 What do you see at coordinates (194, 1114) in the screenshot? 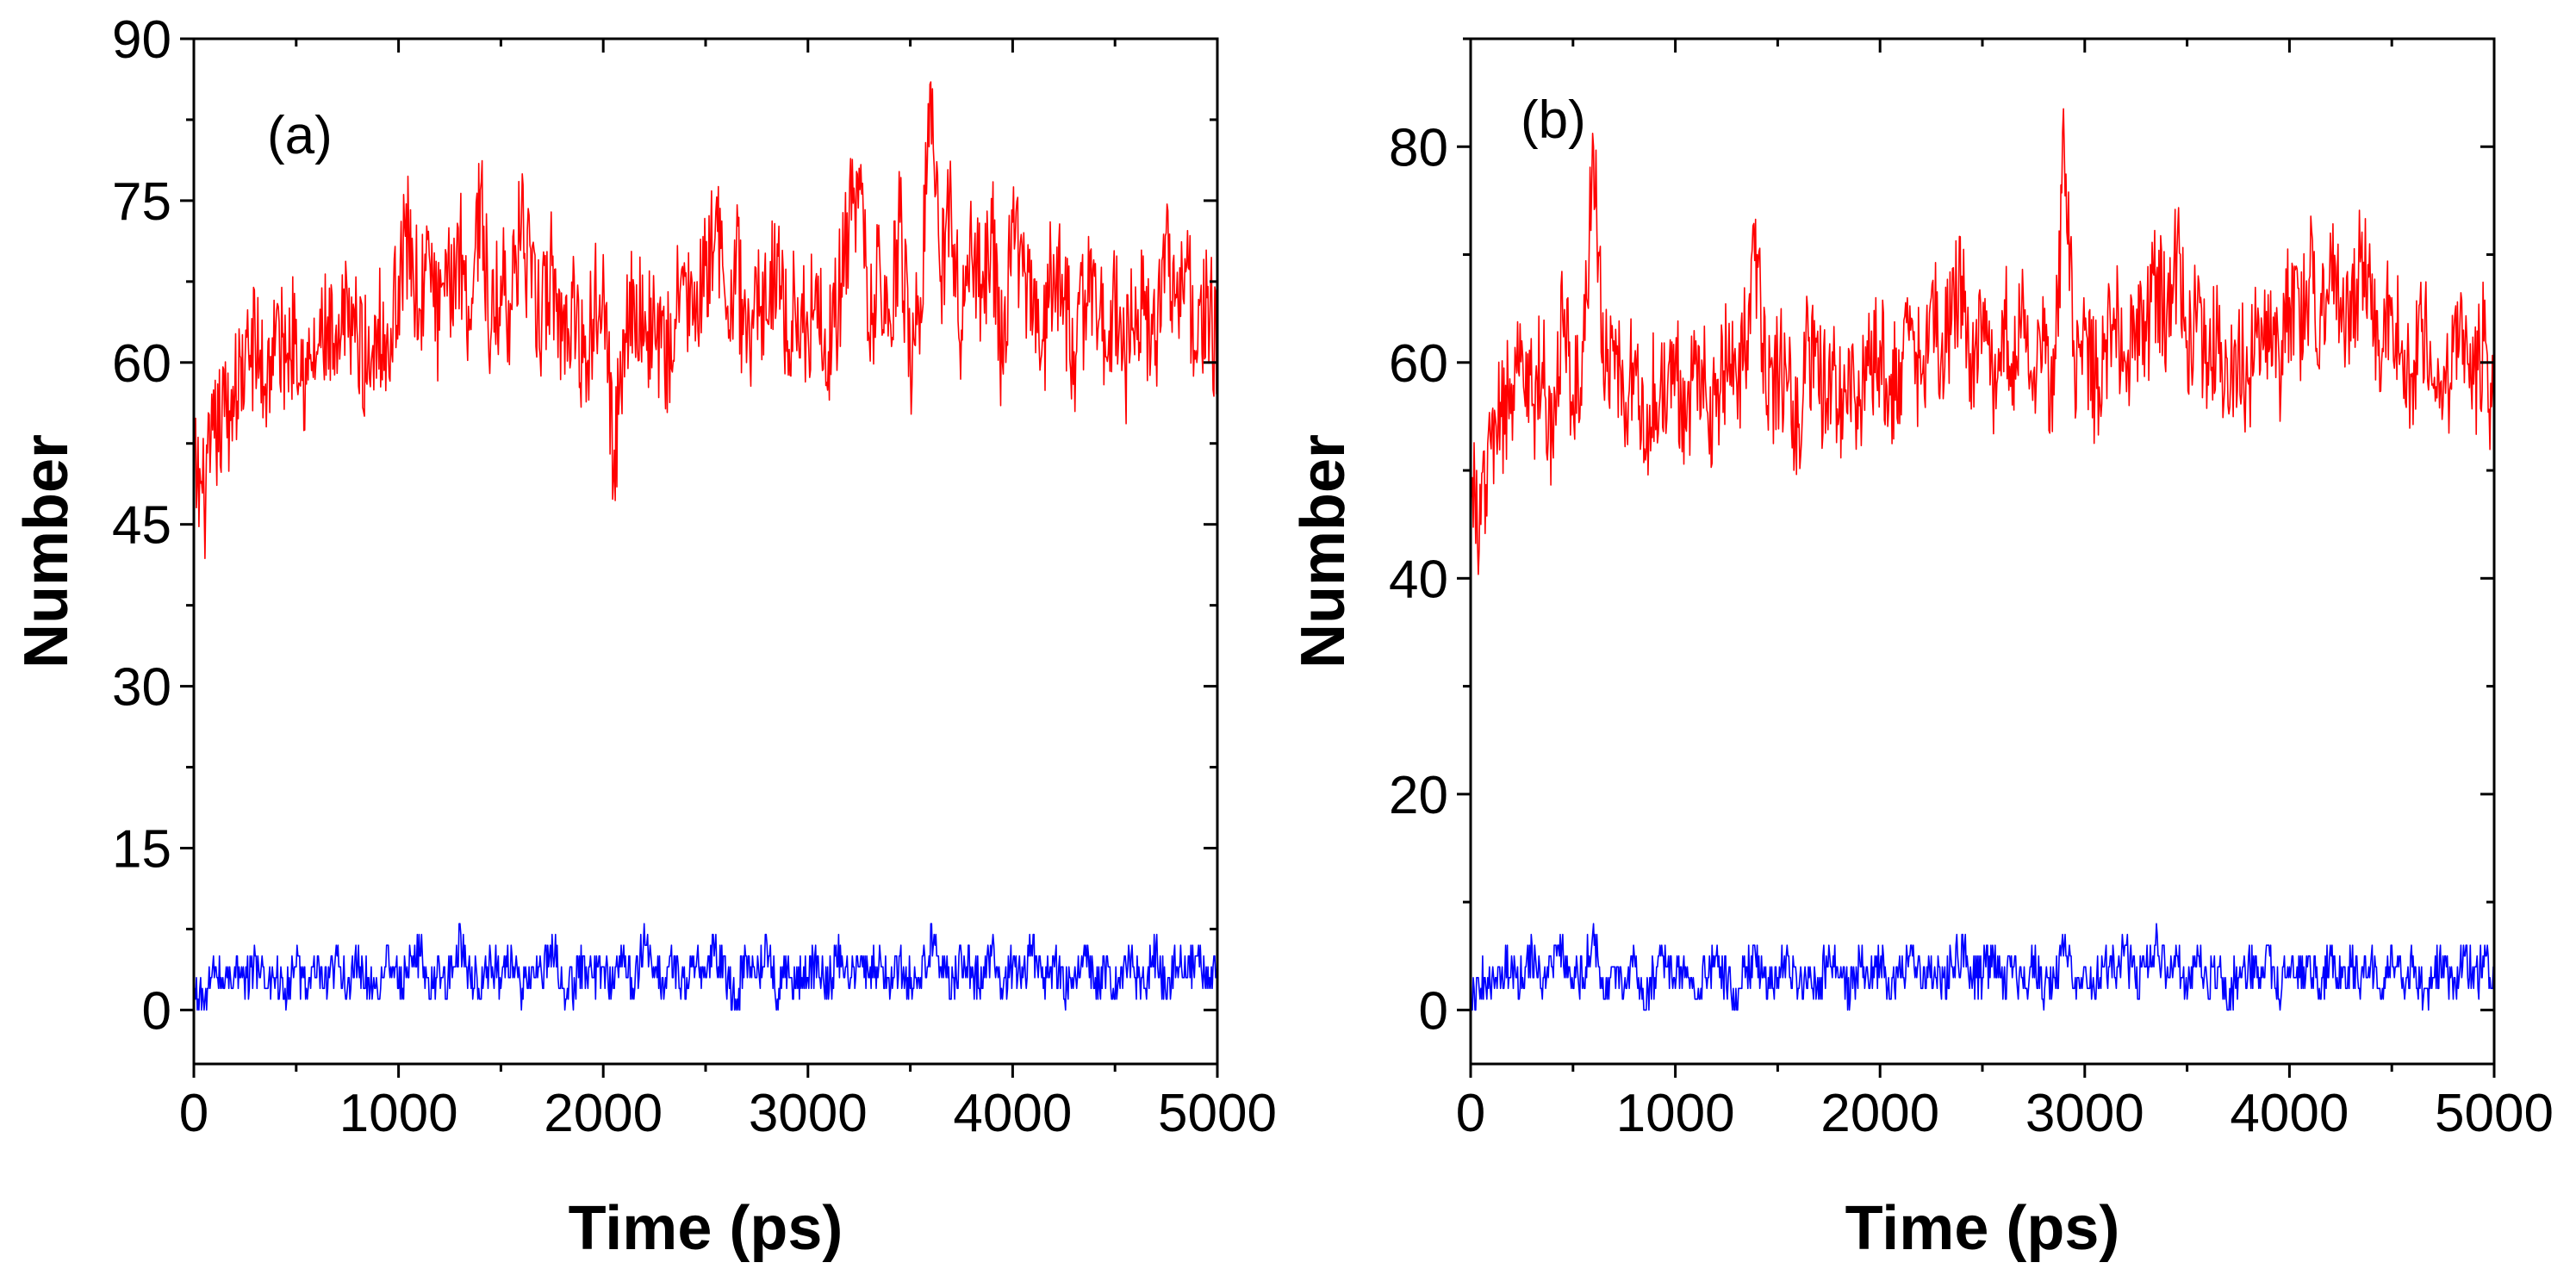
I see `x-tick-label-a: 0` at bounding box center [194, 1114].